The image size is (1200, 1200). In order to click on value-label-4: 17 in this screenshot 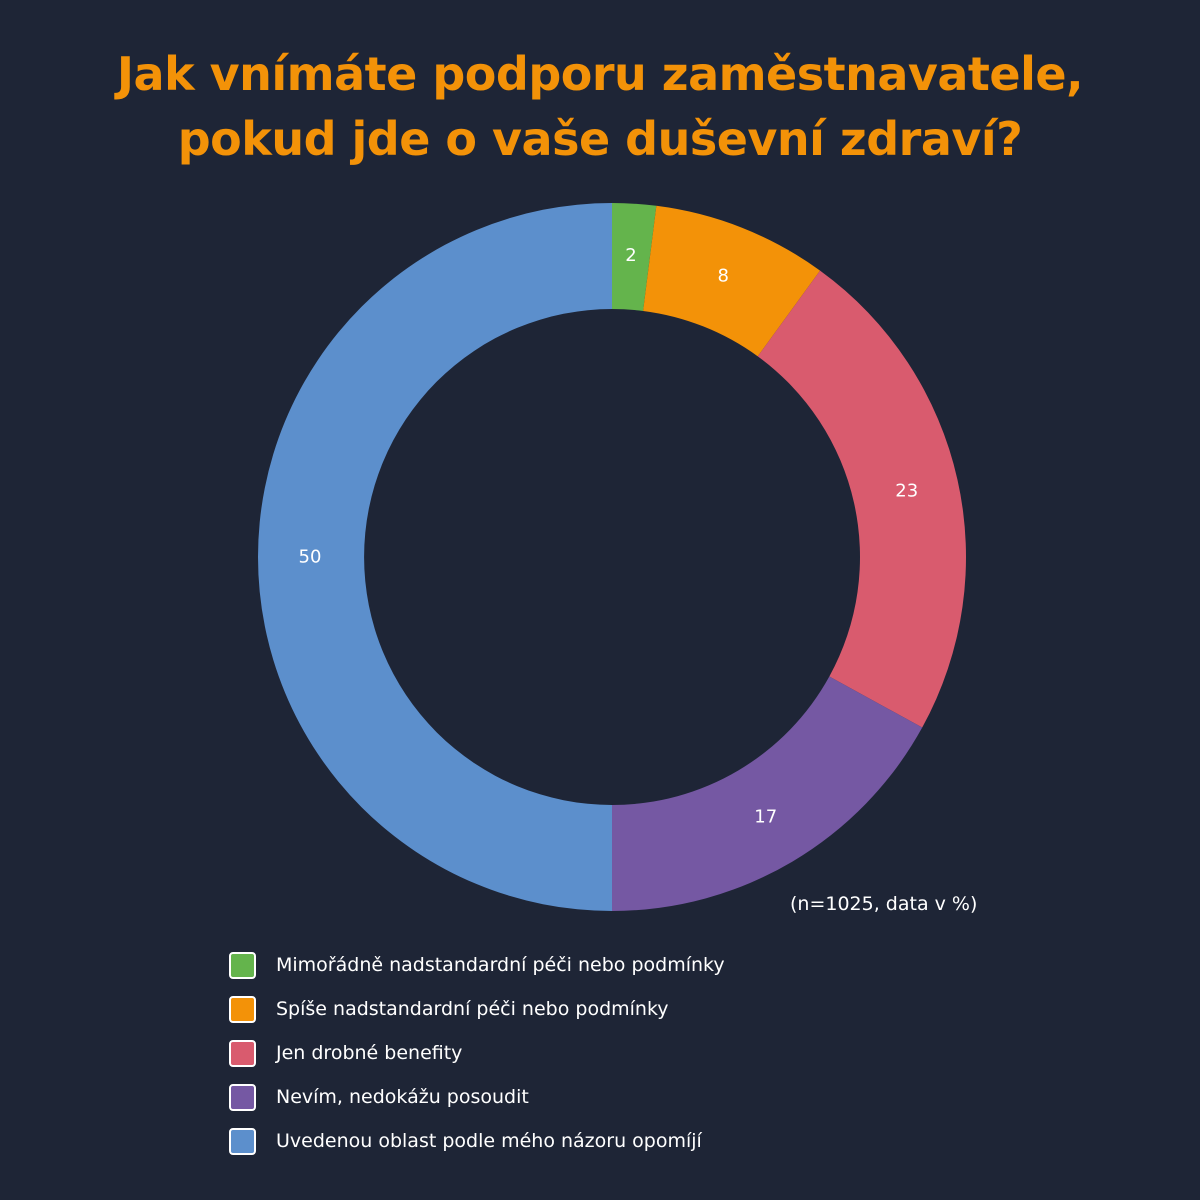, I will do `click(765, 816)`.